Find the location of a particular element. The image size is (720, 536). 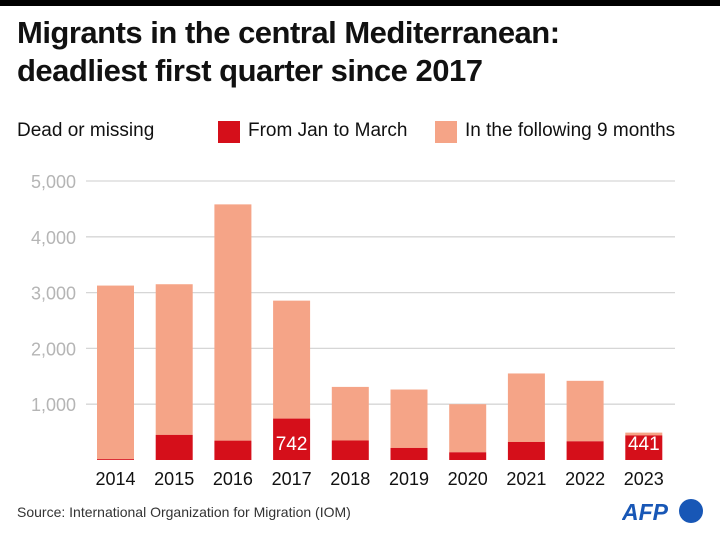

legend-label-q1: From Jan to March is located at coordinates (328, 130).